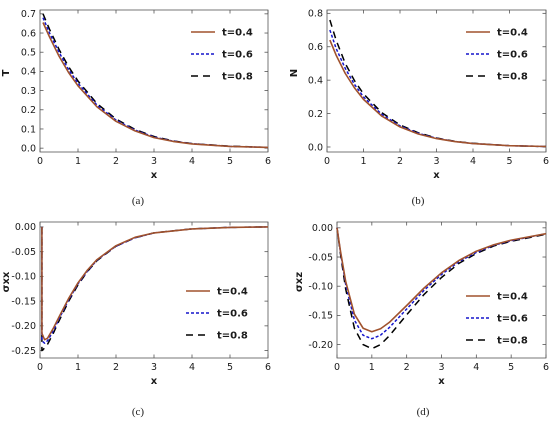 The height and width of the screenshot is (423, 550). I want to click on y-axis-label: σxx, so click(6, 281).